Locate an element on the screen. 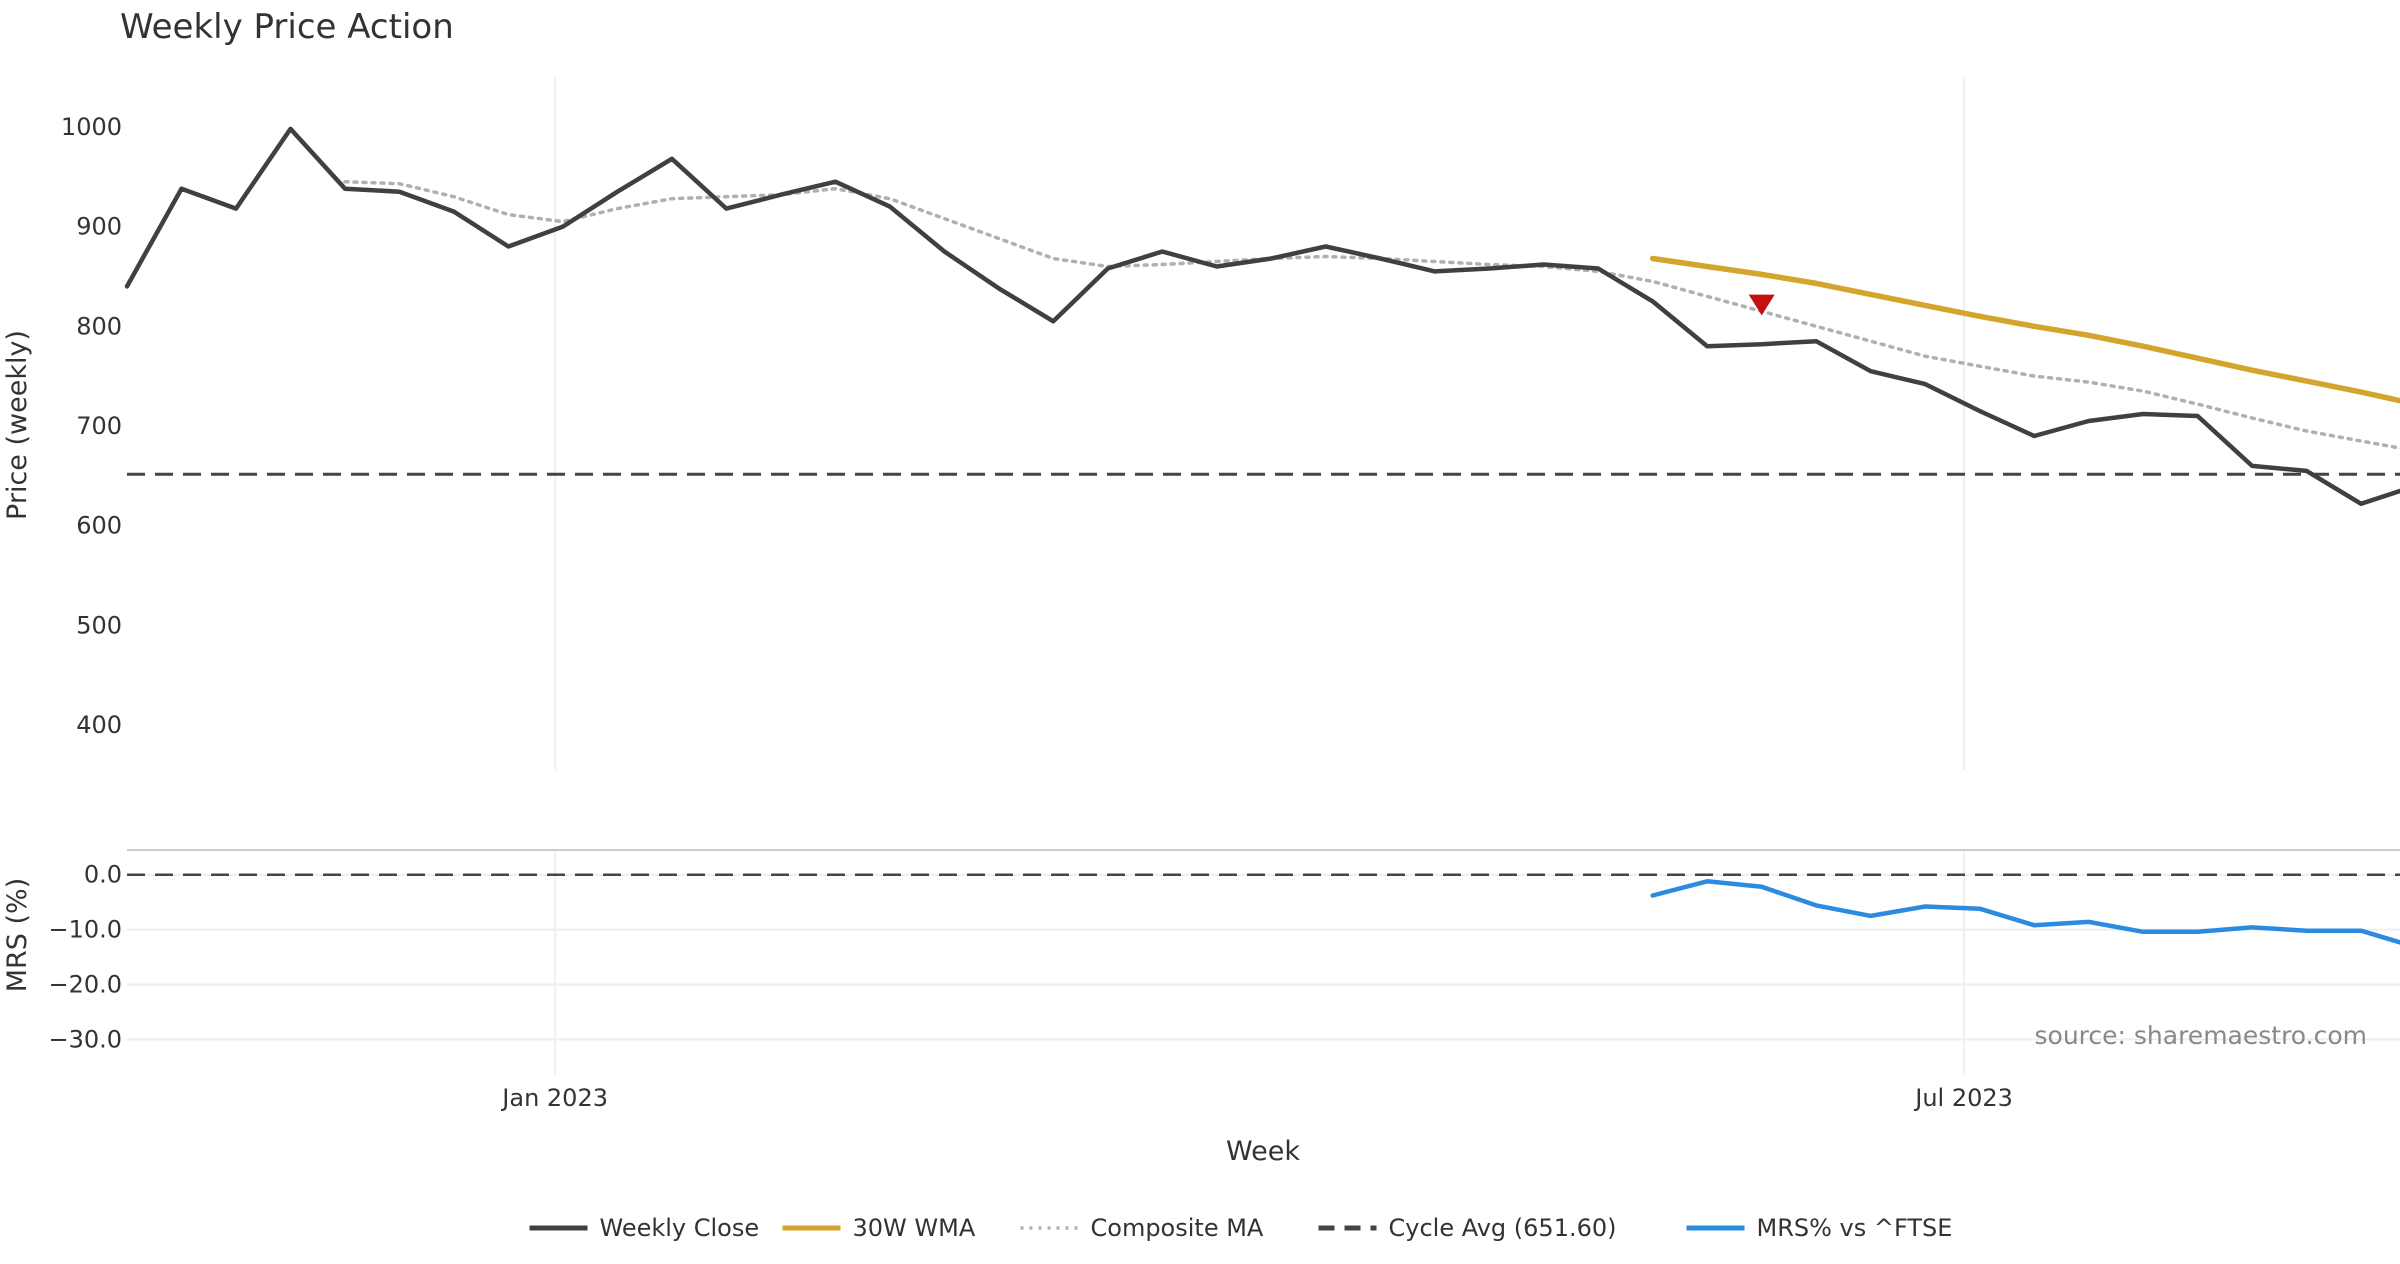 This screenshot has width=2400, height=1264. price-y-tick-label: 600 is located at coordinates (99, 526).